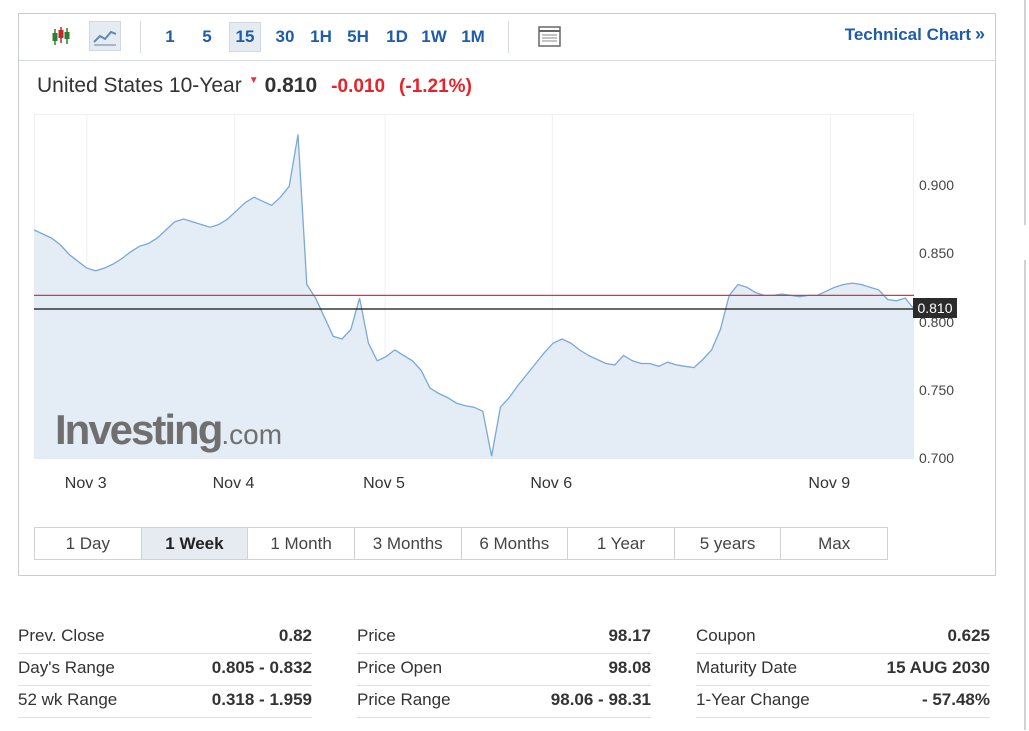 The image size is (1029, 731). Describe the element at coordinates (291, 85) in the screenshot. I see `last-price: 0.810` at that location.